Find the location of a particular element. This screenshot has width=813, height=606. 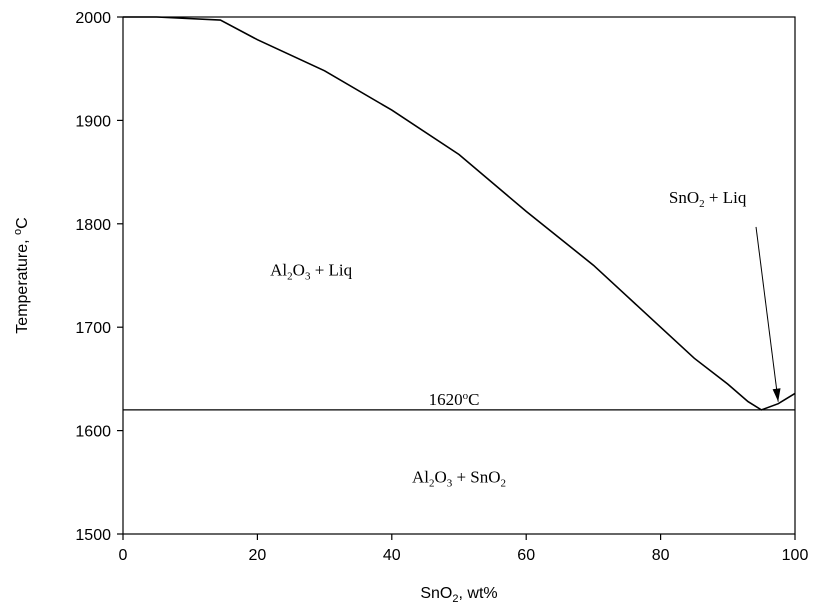

x-axis-title-base: SnO is located at coordinates (436, 593).